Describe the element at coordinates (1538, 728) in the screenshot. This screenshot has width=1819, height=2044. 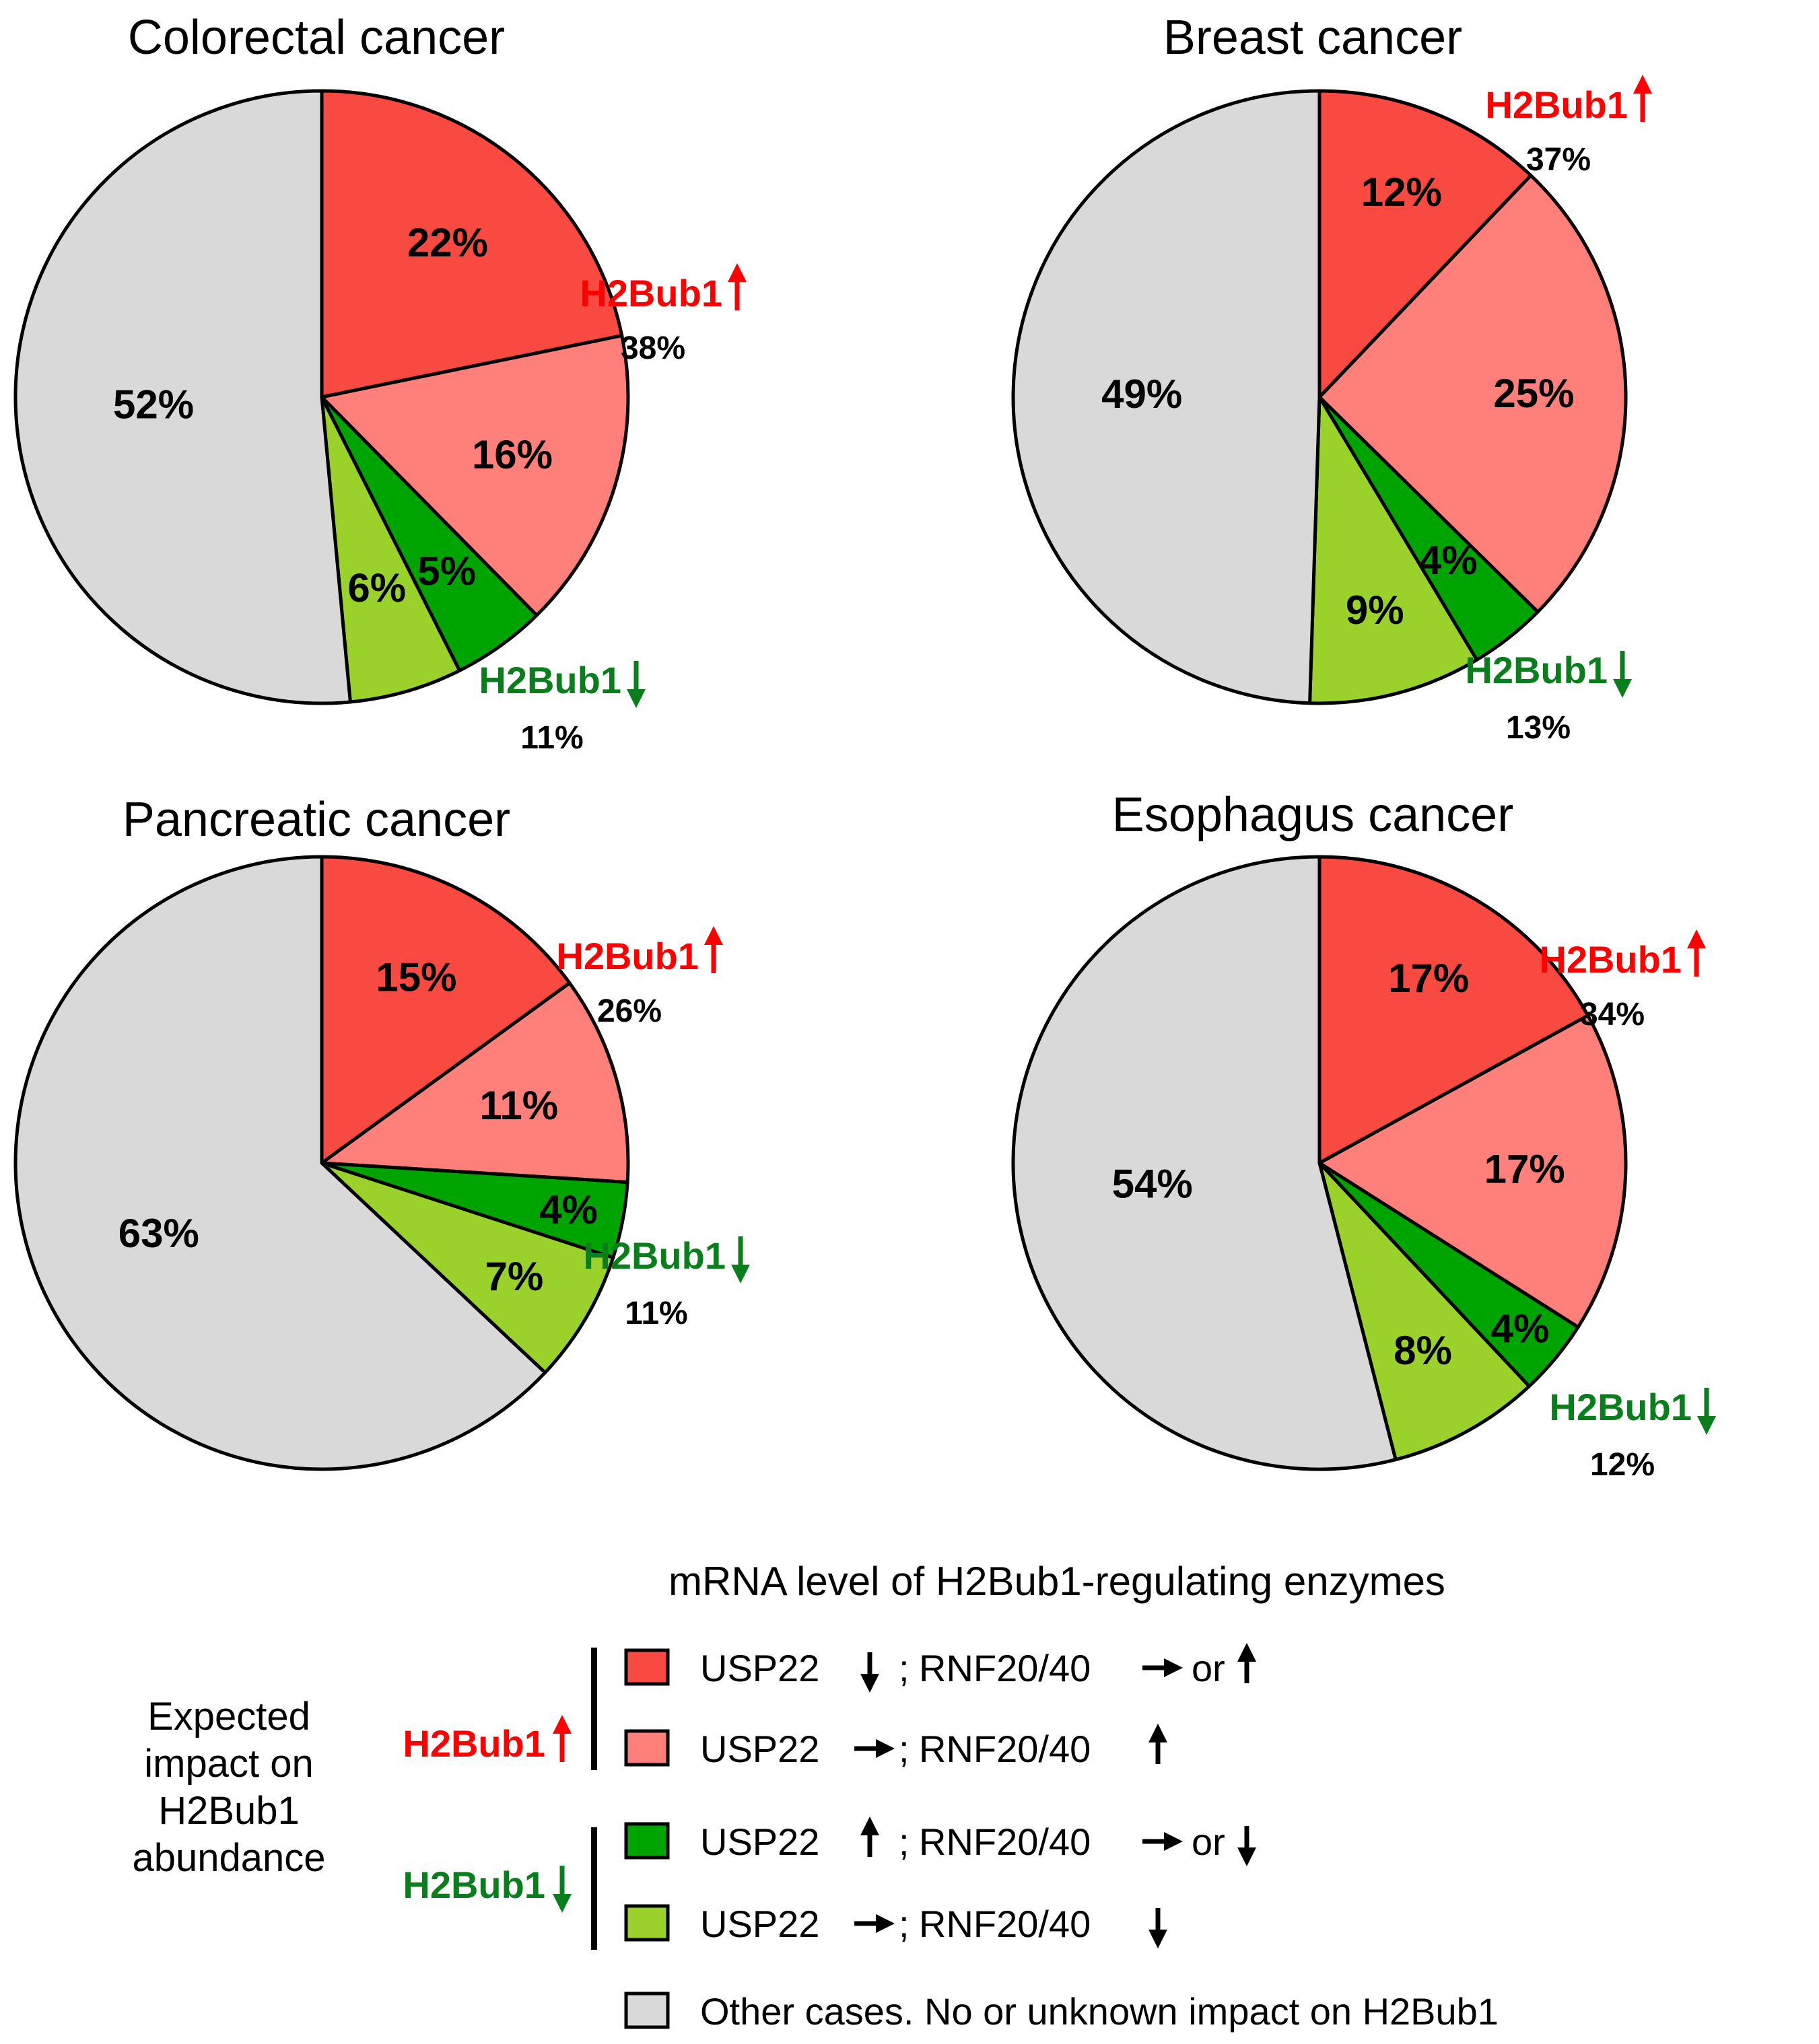
I see `down-group-pct: 13%` at that location.